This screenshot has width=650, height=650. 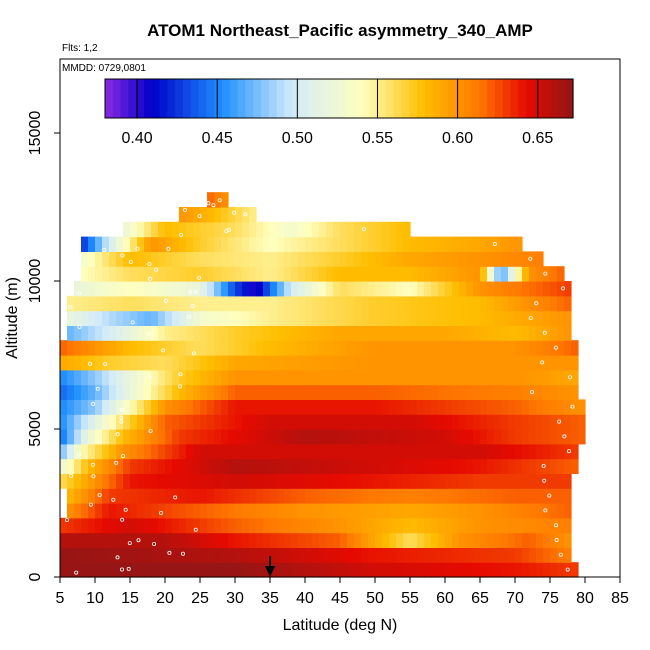 What do you see at coordinates (342, 592) in the screenshot?
I see `x-axis: 5 10 15 20 25 30 35 40 45 50 55 60 65 70 75 80 85` at bounding box center [342, 592].